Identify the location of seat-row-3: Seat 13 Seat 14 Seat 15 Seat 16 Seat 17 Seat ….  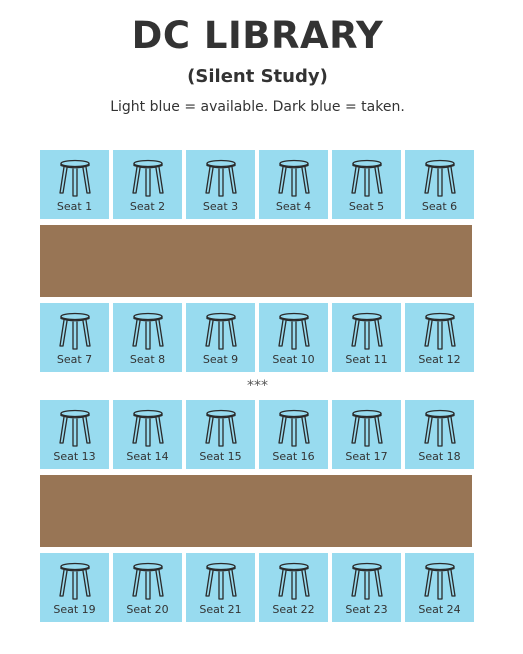
(257, 434).